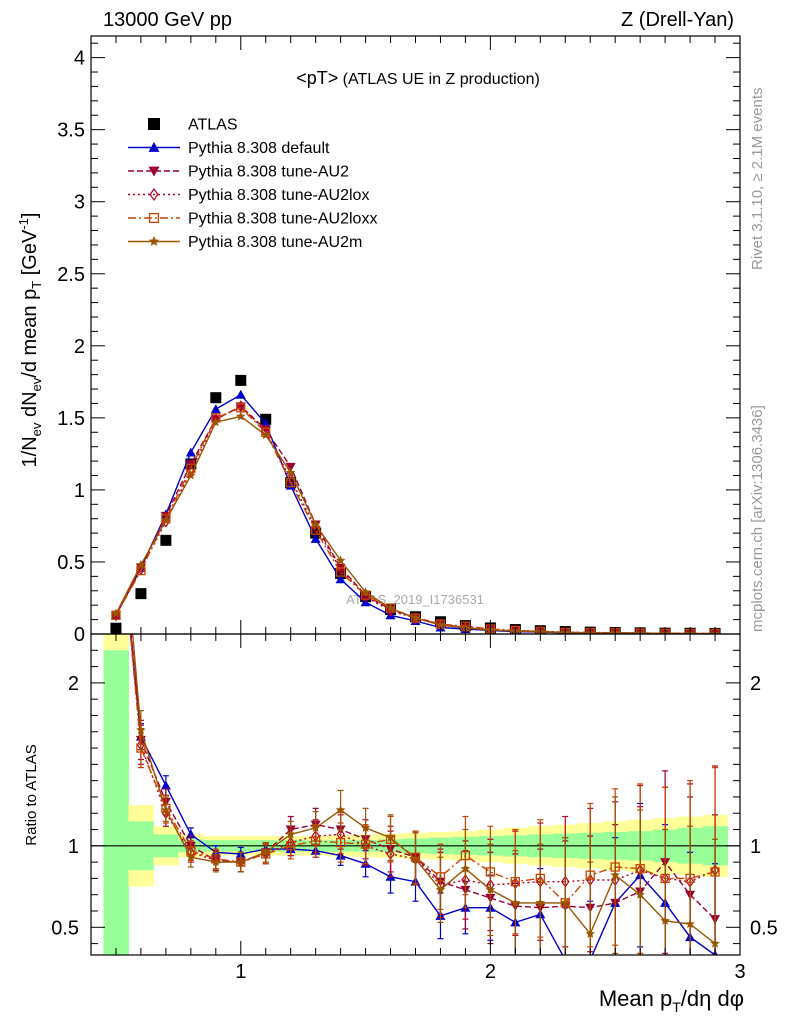 This screenshot has width=786, height=1024. Describe the element at coordinates (677, 20) in the screenshot. I see `header-right: Z (Drell-Yan)` at that location.